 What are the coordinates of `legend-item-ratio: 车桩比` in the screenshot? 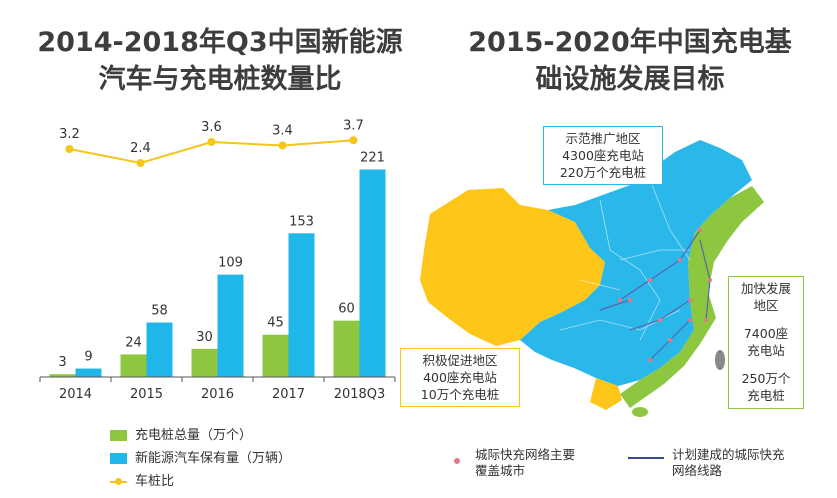 It's located at (142, 479).